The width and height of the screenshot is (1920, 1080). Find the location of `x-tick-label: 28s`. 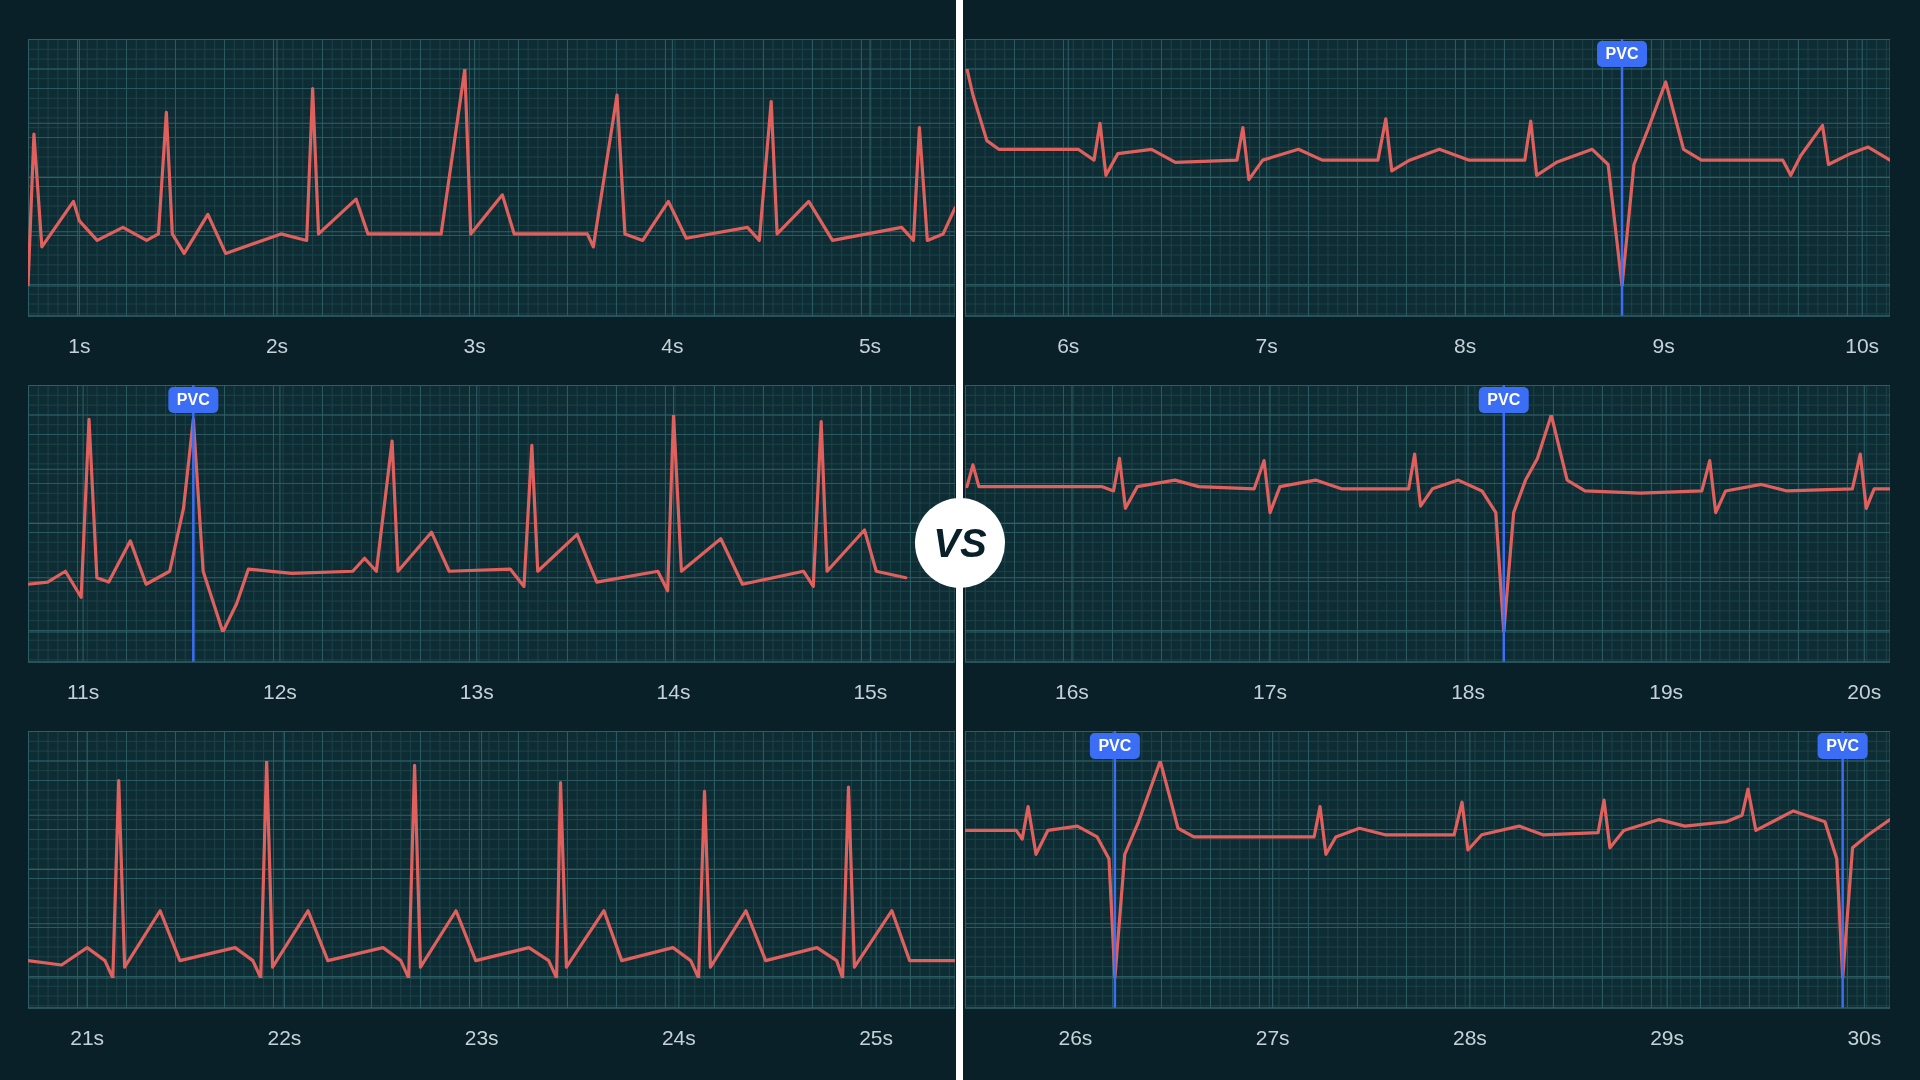

x-tick-label: 28s is located at coordinates (1469, 1037).